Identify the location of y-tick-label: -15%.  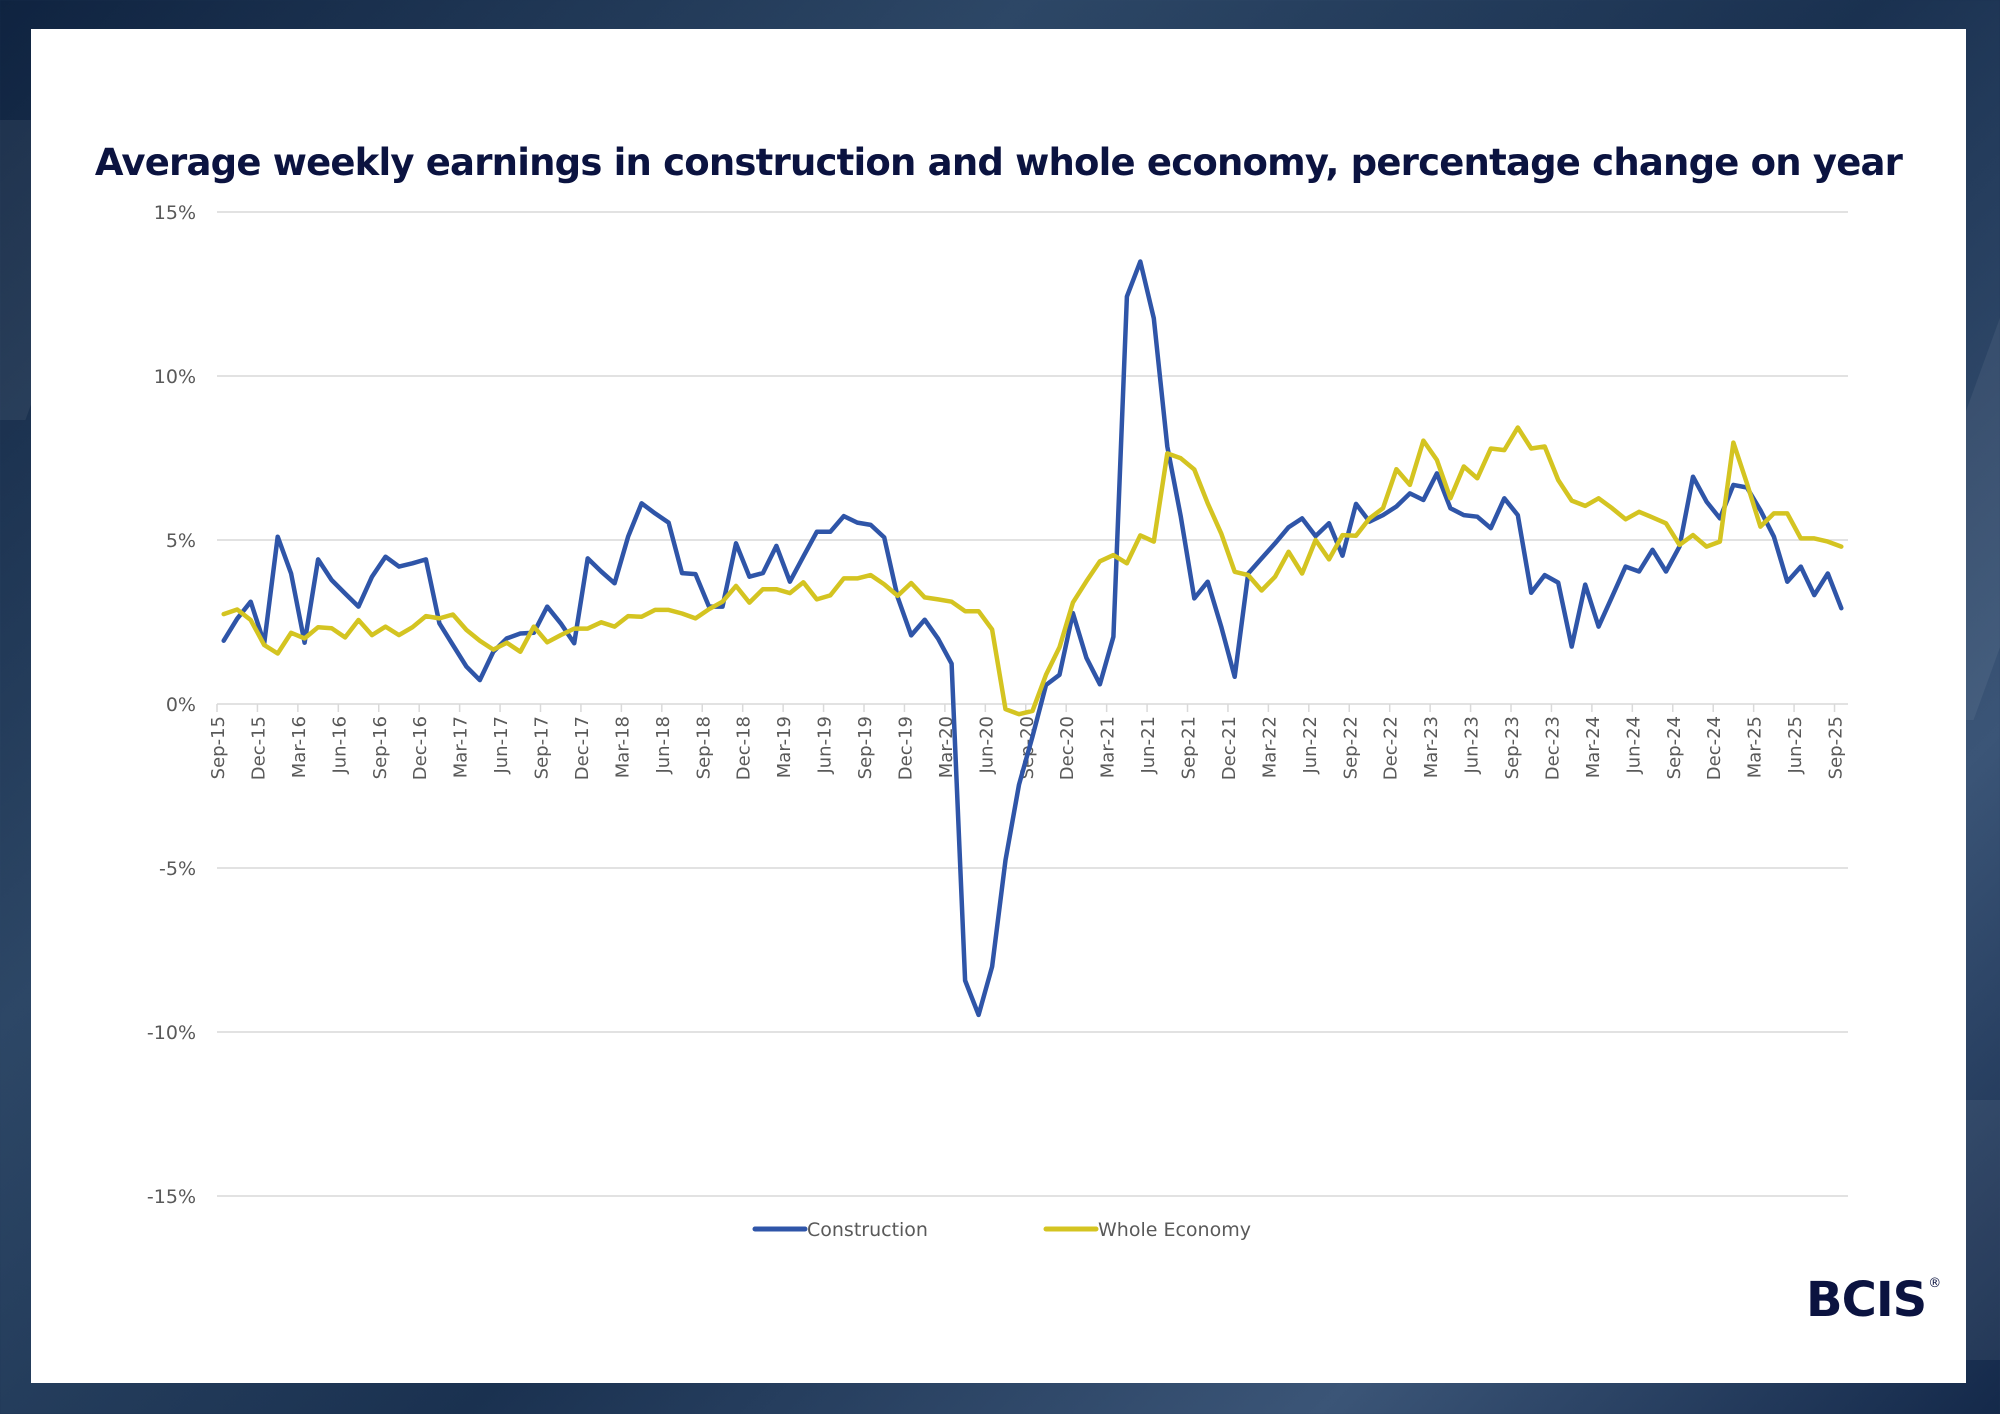
(171, 1197).